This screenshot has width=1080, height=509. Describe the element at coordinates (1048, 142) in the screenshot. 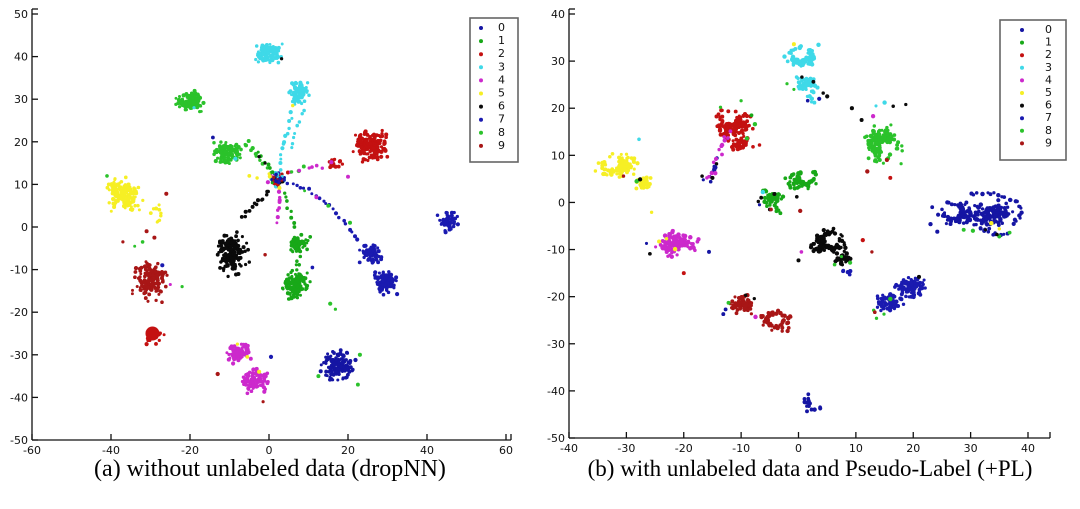

I see `legend-entry-label: 9` at that location.